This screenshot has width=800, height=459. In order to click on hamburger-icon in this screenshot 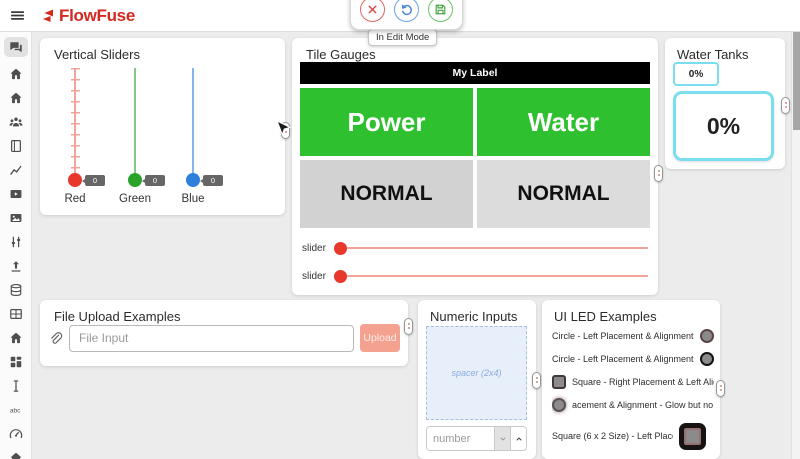, I will do `click(17, 15)`.